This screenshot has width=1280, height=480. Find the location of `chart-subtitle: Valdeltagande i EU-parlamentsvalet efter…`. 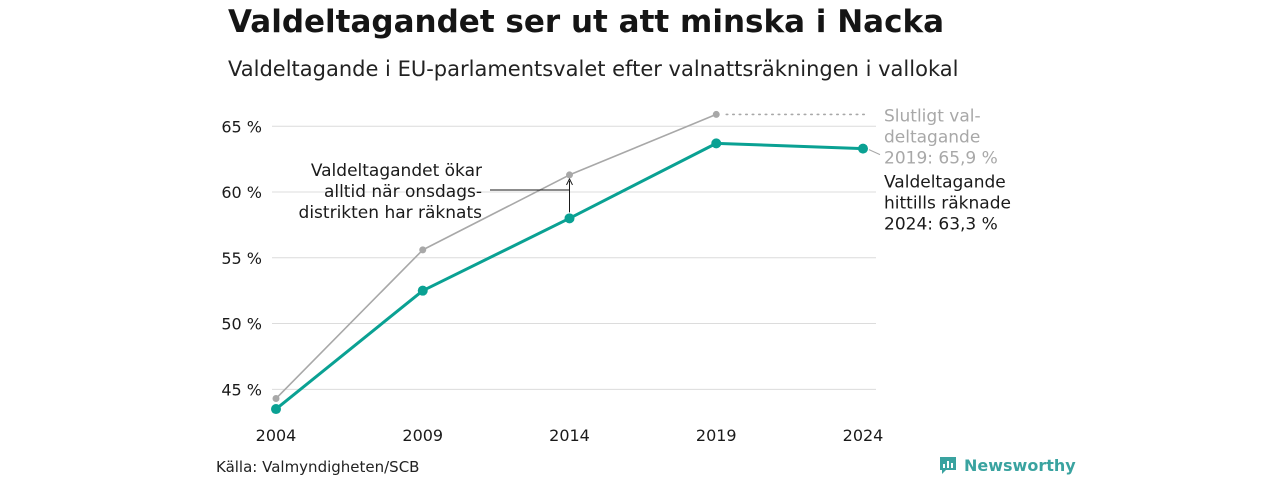

chart-subtitle: Valdeltagande i EU-parlamentsvalet efter… is located at coordinates (593, 69).